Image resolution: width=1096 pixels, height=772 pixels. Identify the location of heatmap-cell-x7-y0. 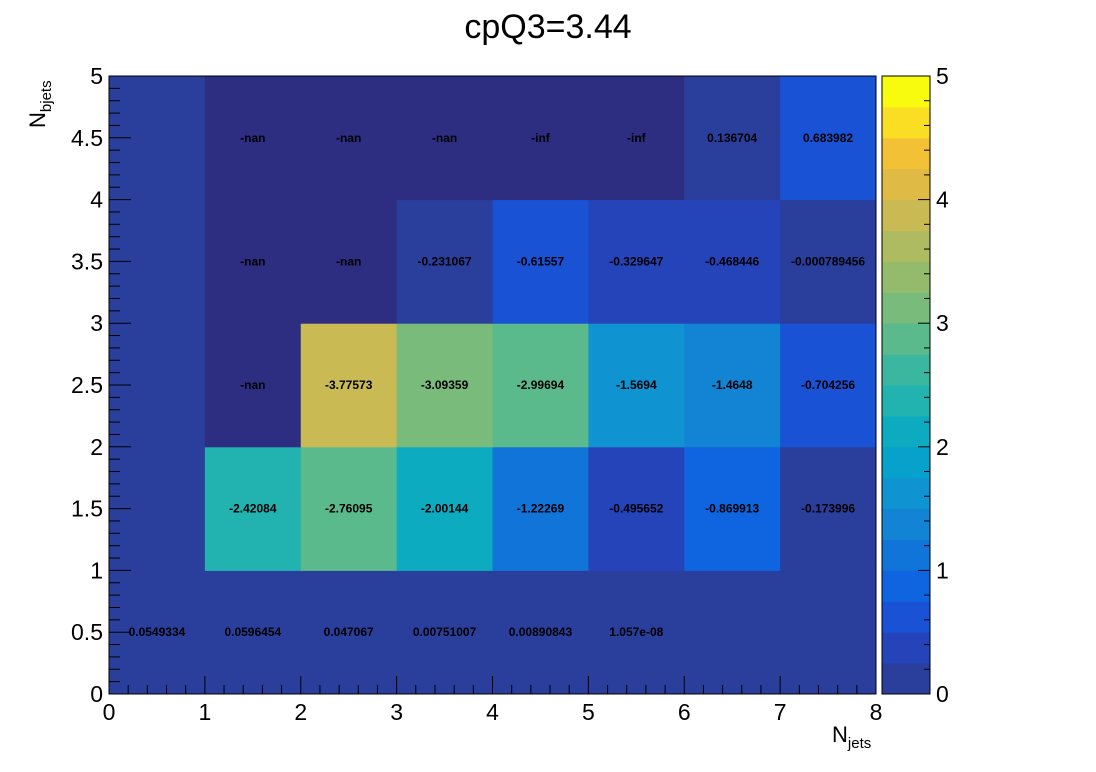
(828, 632).